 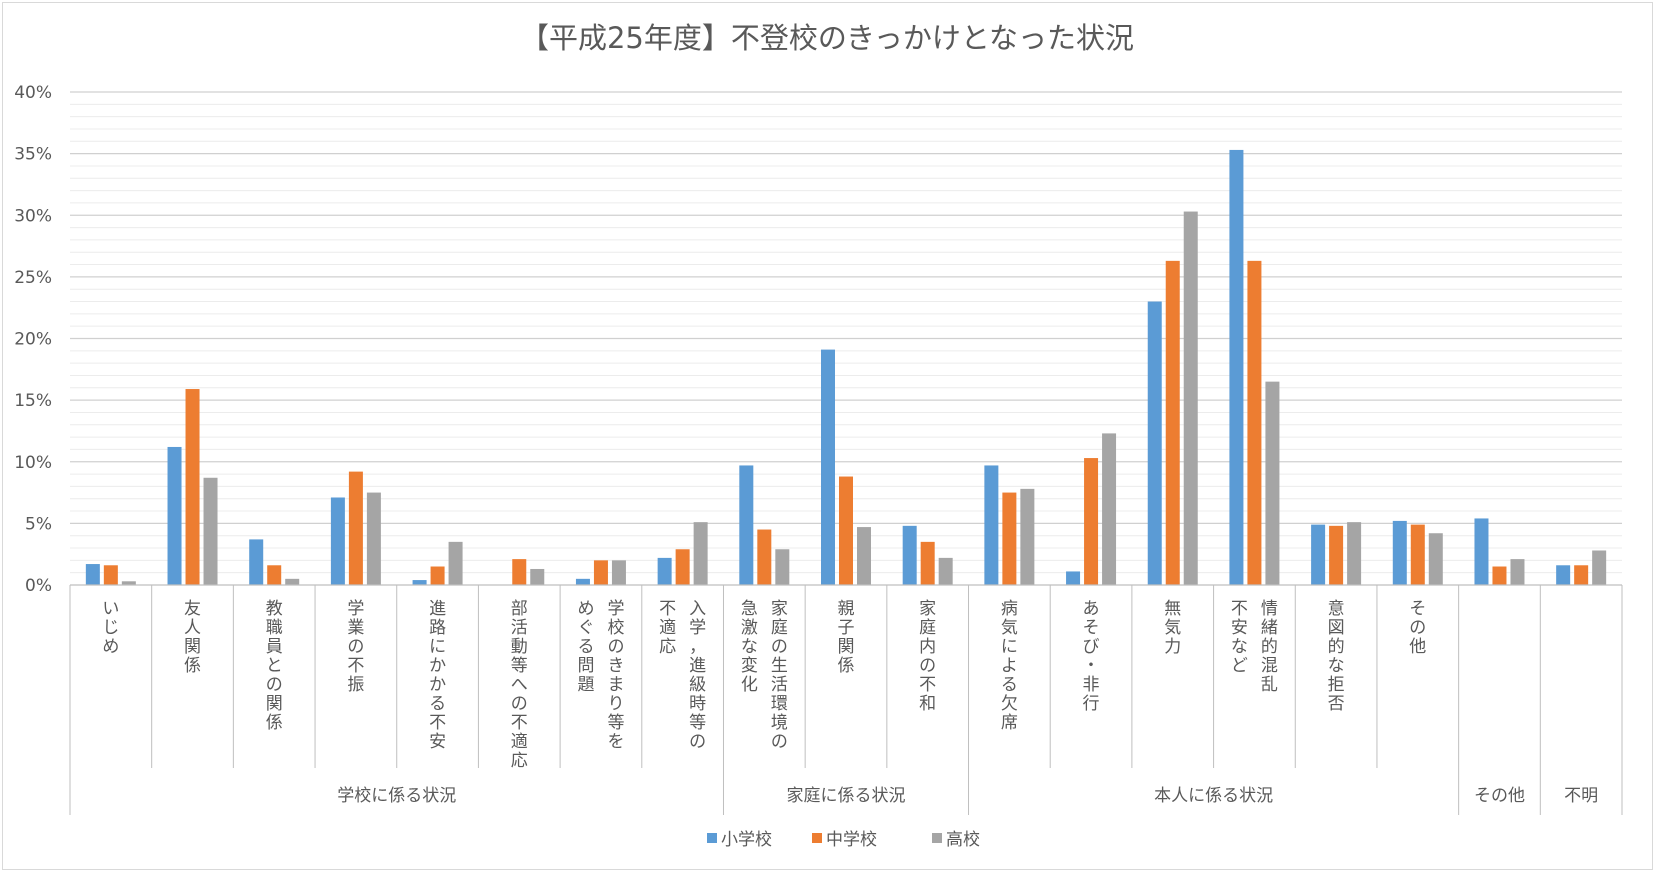 What do you see at coordinates (192, 637) in the screenshot?
I see `category-label: 友人関係` at bounding box center [192, 637].